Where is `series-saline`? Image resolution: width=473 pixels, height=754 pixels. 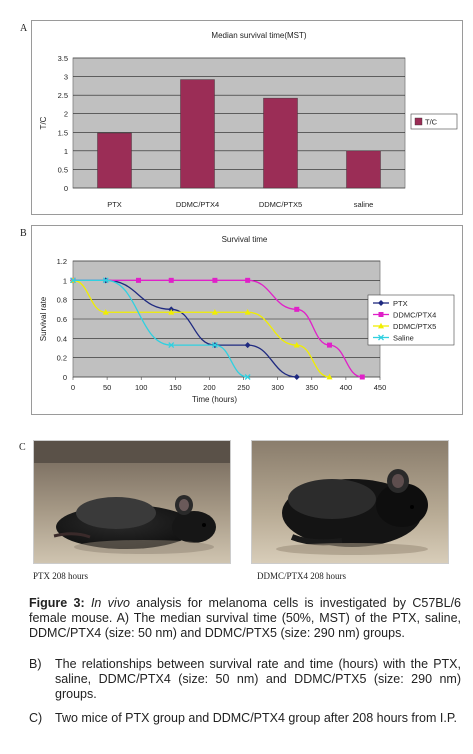
series-saline is located at coordinates (160, 328).